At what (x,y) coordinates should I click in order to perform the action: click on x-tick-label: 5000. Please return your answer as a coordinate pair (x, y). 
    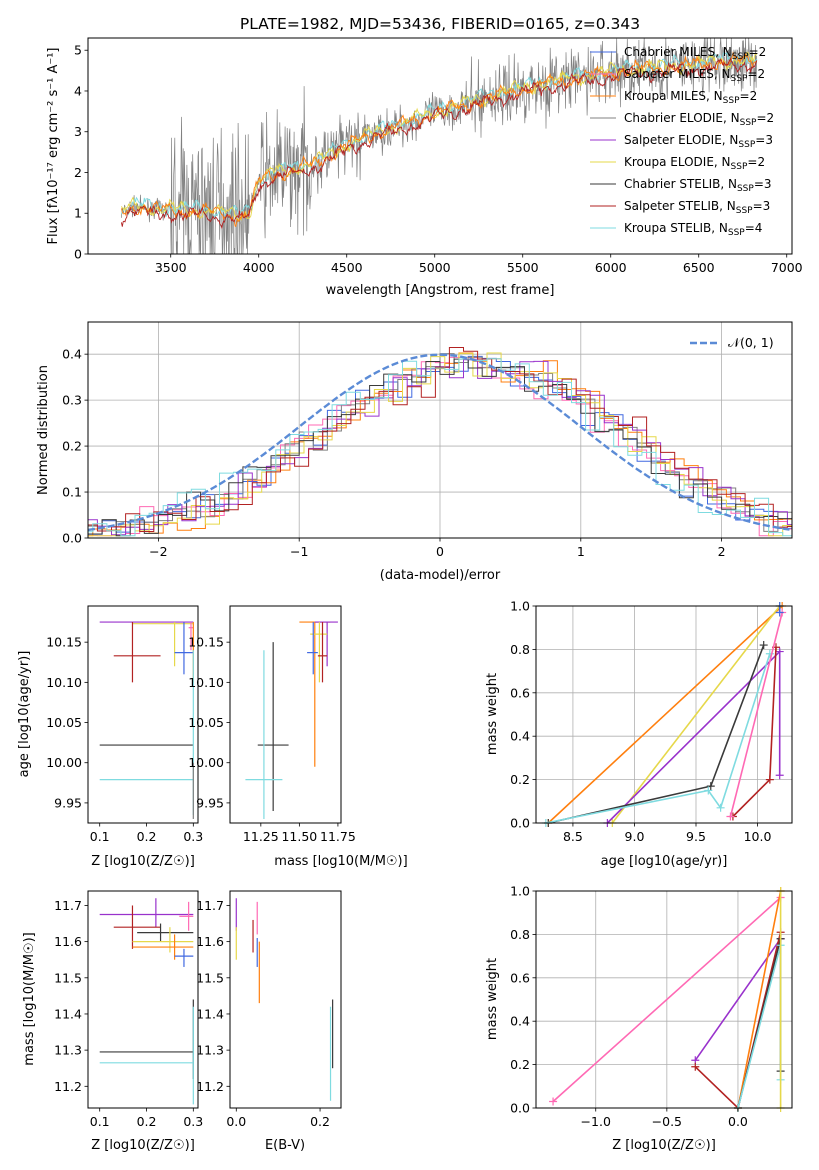
    Looking at the image, I should click on (435, 267).